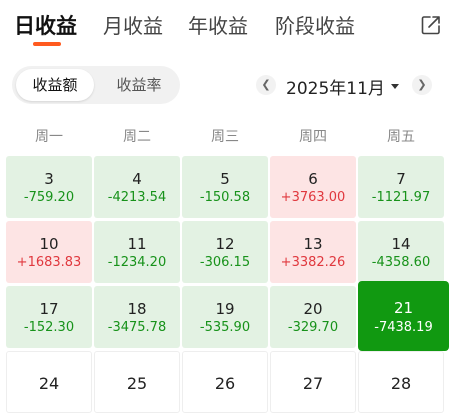  I want to click on weekday-wed: 周三, so click(225, 137).